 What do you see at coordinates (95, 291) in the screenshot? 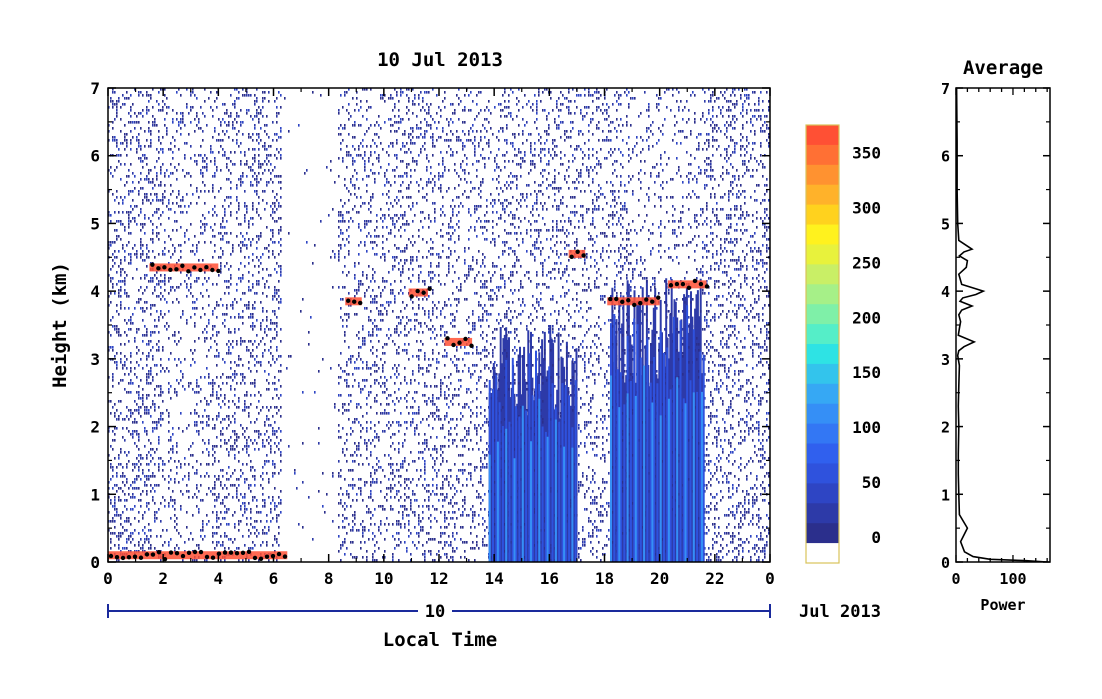
I see `main-y-tick-label: 4` at bounding box center [95, 291].